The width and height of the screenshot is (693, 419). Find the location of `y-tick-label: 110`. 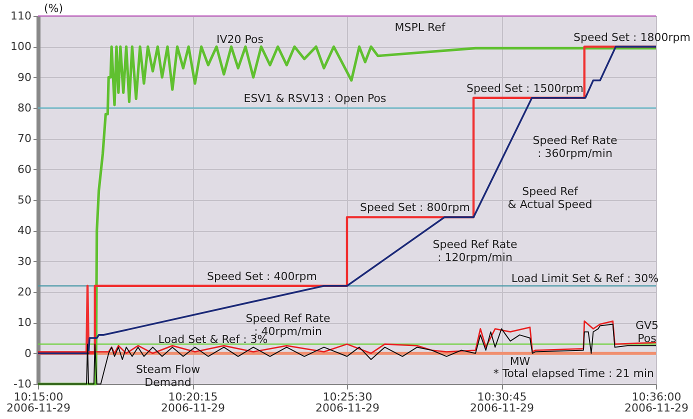

y-tick-label: 110 is located at coordinates (21, 16).